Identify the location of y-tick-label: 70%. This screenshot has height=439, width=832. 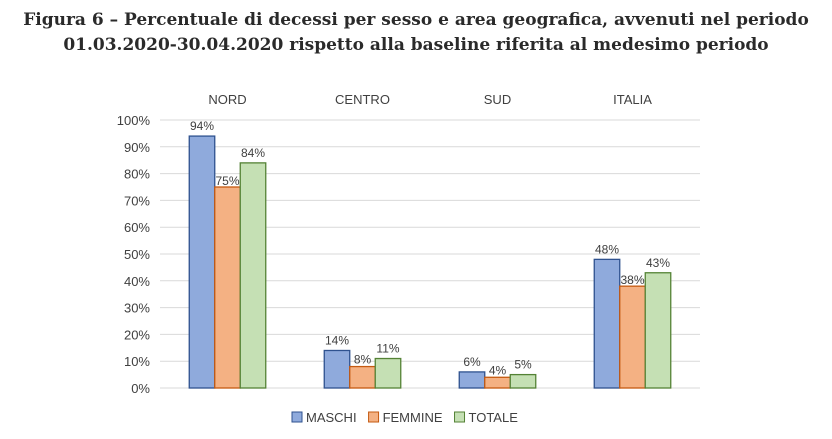
(137, 200).